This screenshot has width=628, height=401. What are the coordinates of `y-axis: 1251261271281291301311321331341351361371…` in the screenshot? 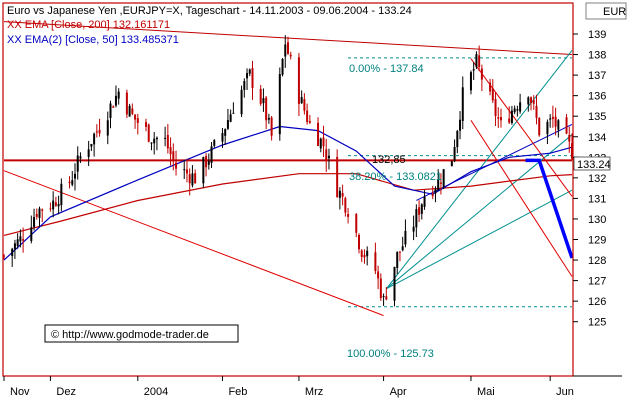 It's located at (589, 179).